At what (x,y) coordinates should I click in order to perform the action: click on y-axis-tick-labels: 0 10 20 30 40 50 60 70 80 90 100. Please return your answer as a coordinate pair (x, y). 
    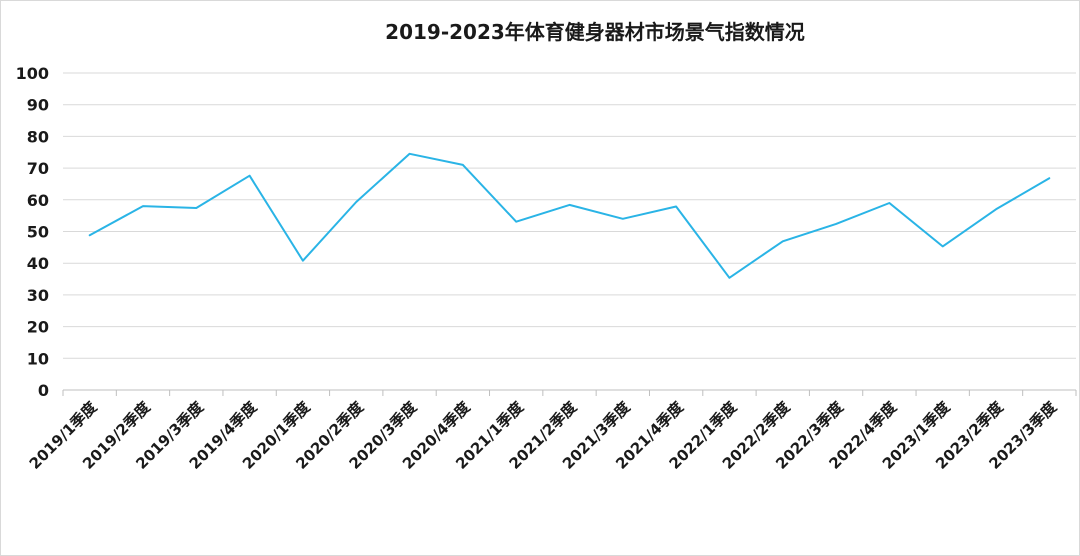
    Looking at the image, I should click on (32, 232).